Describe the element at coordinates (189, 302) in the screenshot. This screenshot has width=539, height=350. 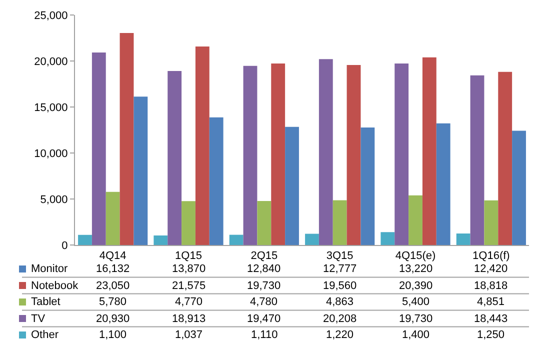
I see `data-label: 4,770` at that location.